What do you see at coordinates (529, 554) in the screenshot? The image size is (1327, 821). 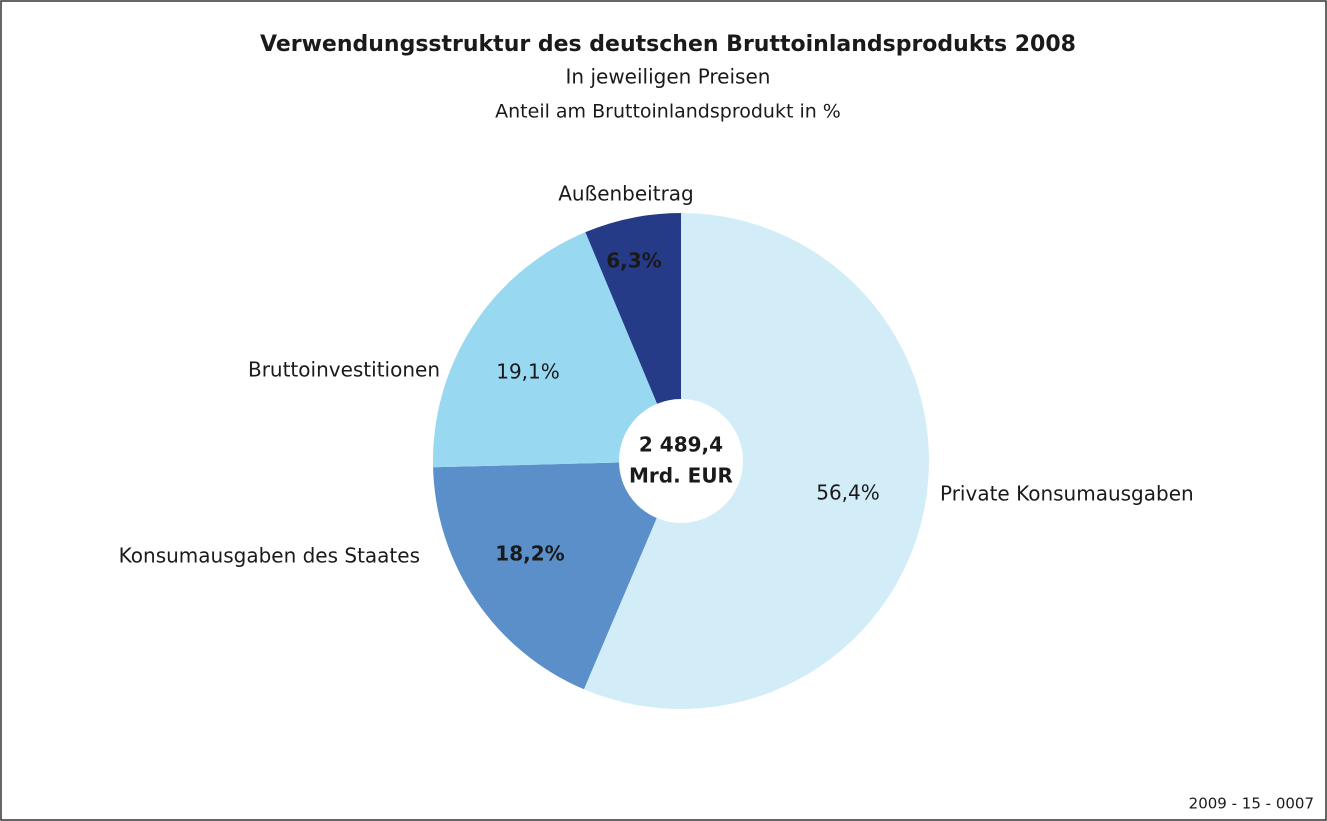 I see `value-label: 18,2%` at bounding box center [529, 554].